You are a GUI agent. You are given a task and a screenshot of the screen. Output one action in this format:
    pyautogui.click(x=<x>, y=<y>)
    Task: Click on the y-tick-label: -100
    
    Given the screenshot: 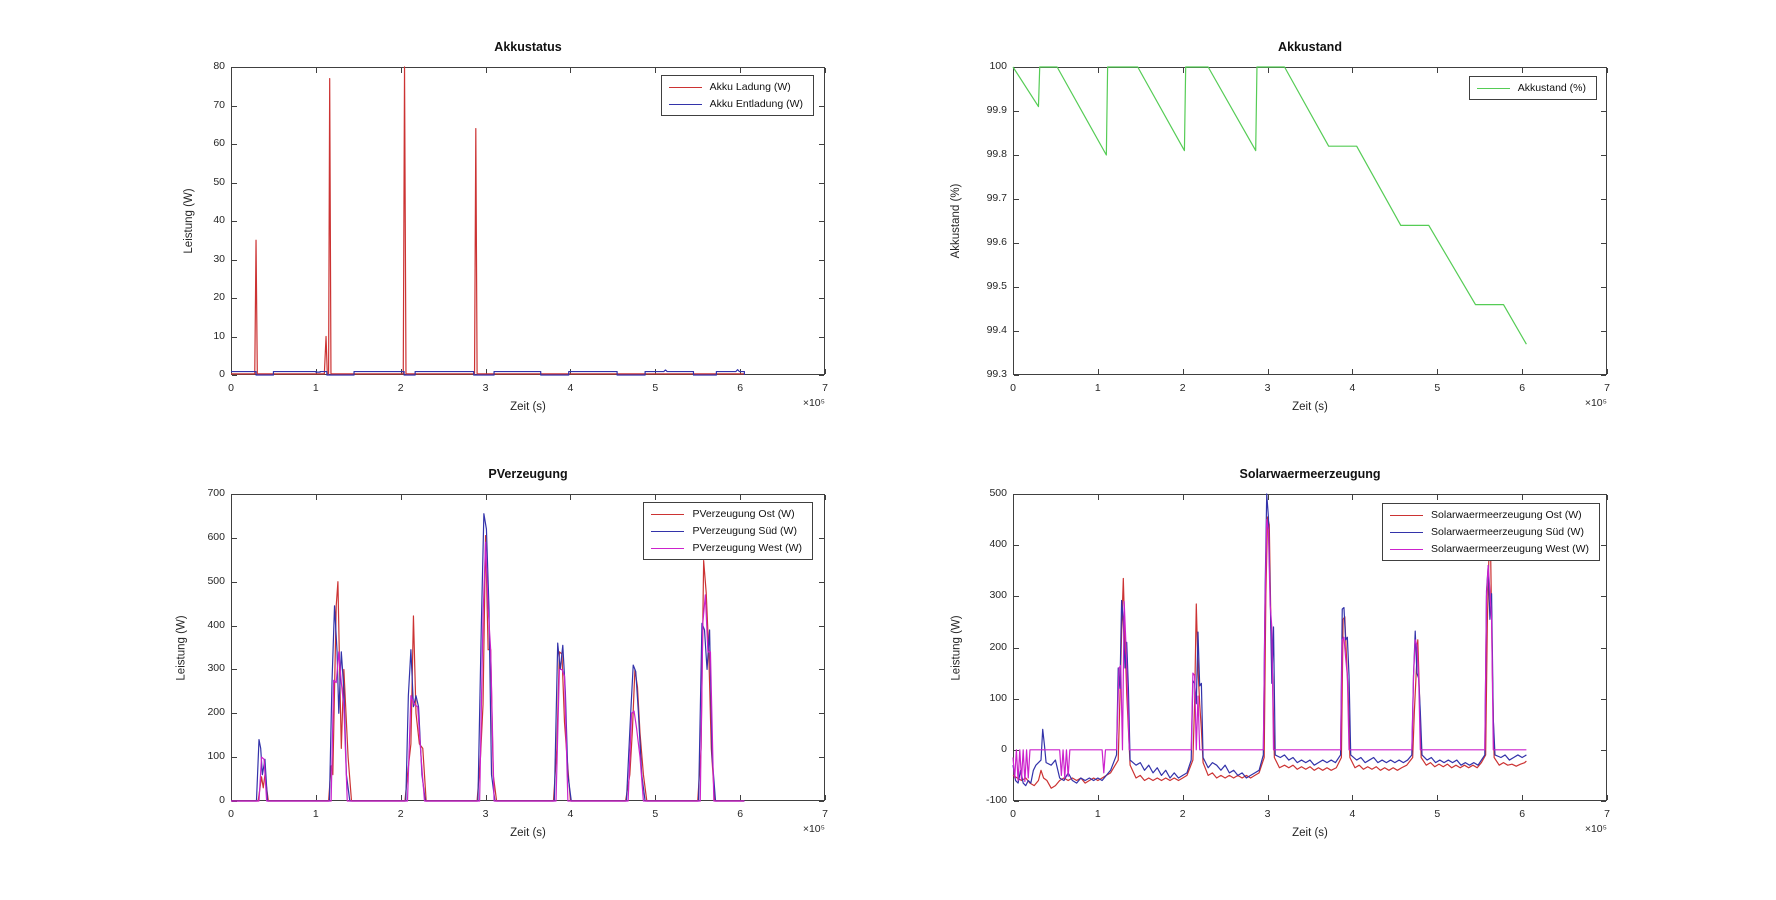 What is the action you would take?
    pyautogui.click(x=996, y=800)
    